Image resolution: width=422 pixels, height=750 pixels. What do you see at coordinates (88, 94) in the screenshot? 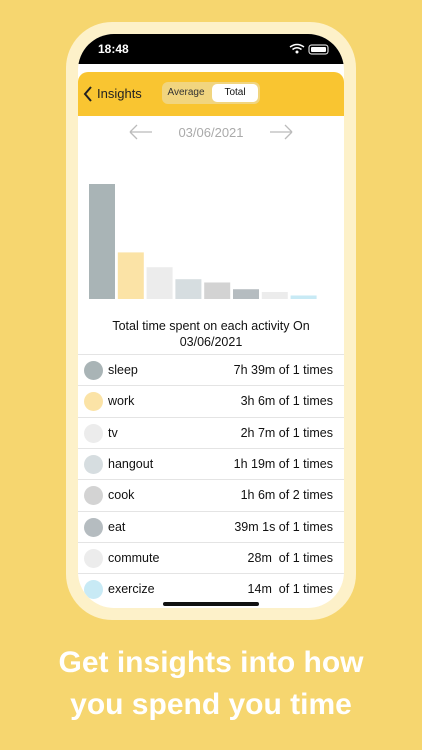
I see `back-icon` at bounding box center [88, 94].